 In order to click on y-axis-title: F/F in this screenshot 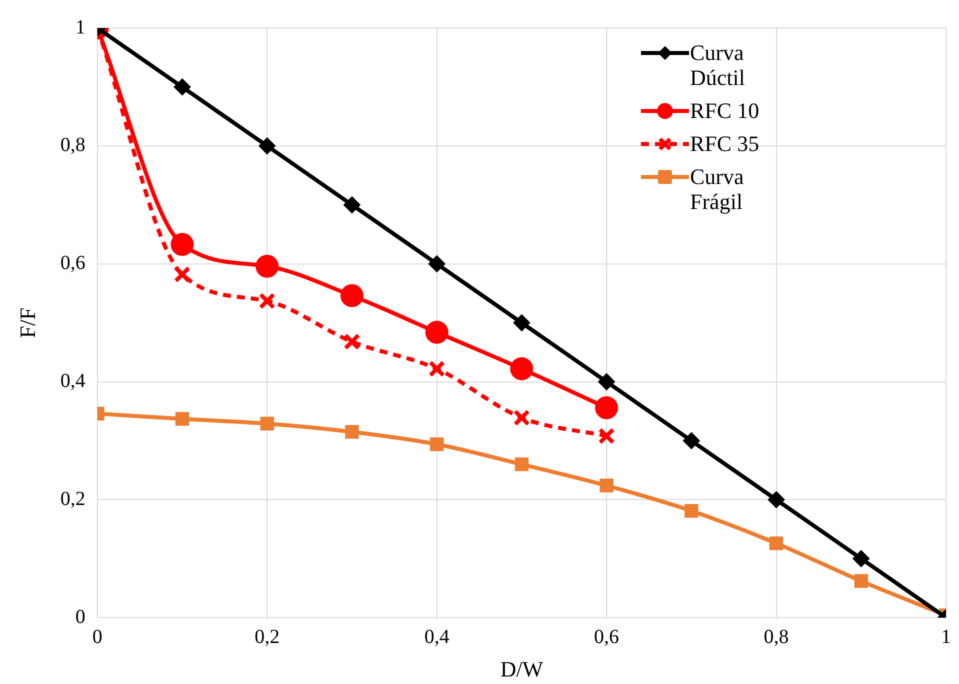, I will do `click(27, 323)`.